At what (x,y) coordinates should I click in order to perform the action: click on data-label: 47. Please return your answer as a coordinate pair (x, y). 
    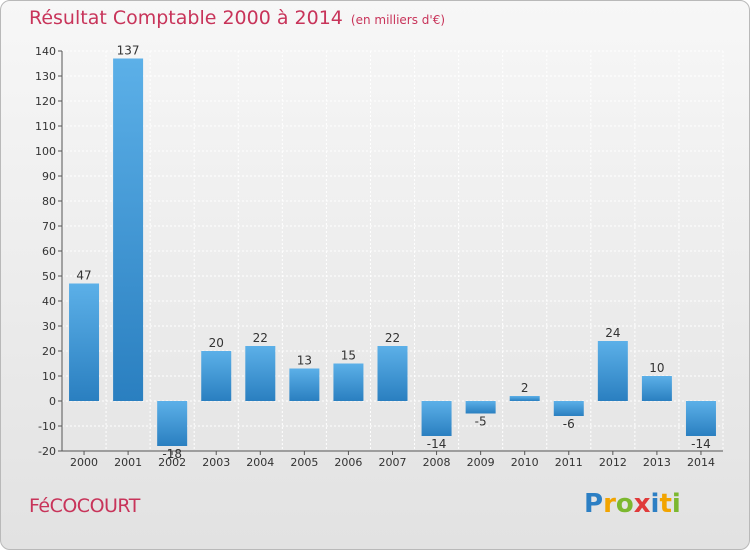
    Looking at the image, I should click on (83, 276).